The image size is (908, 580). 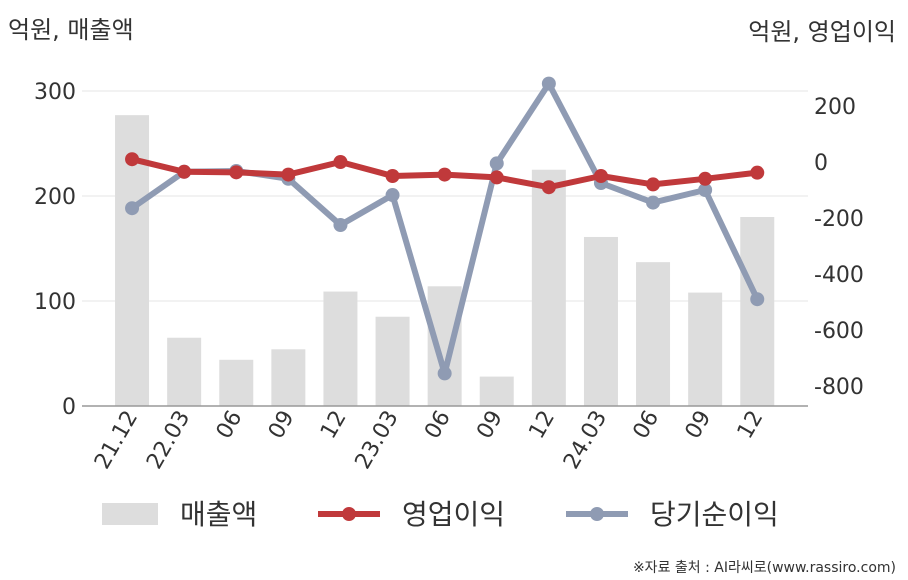 What do you see at coordinates (453, 514) in the screenshot?
I see `legend-label-operating: 영업이익` at bounding box center [453, 514].